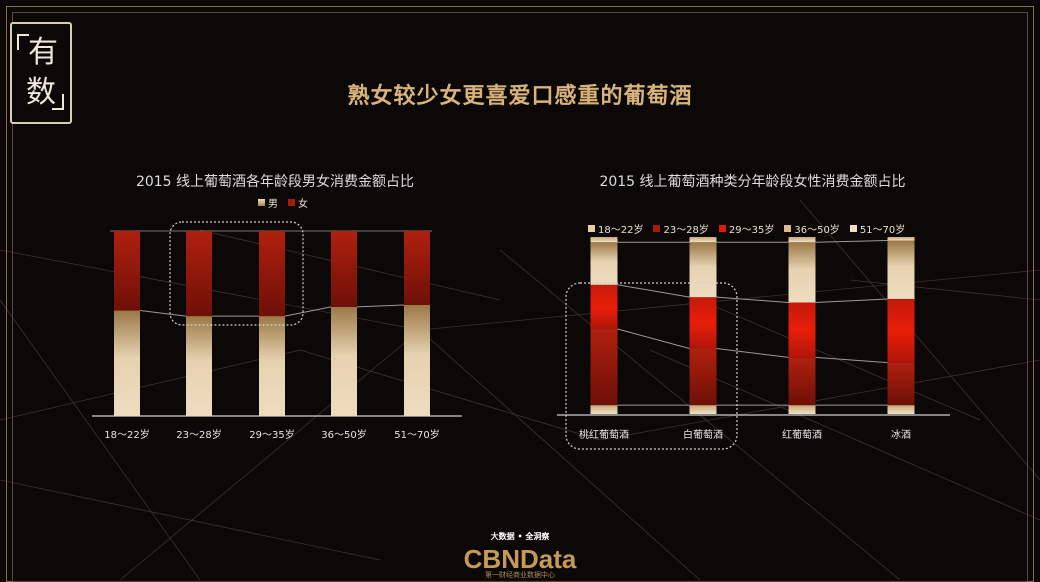 The image size is (1040, 582). I want to click on chart2-x-tick-3: 冰酒, so click(901, 434).